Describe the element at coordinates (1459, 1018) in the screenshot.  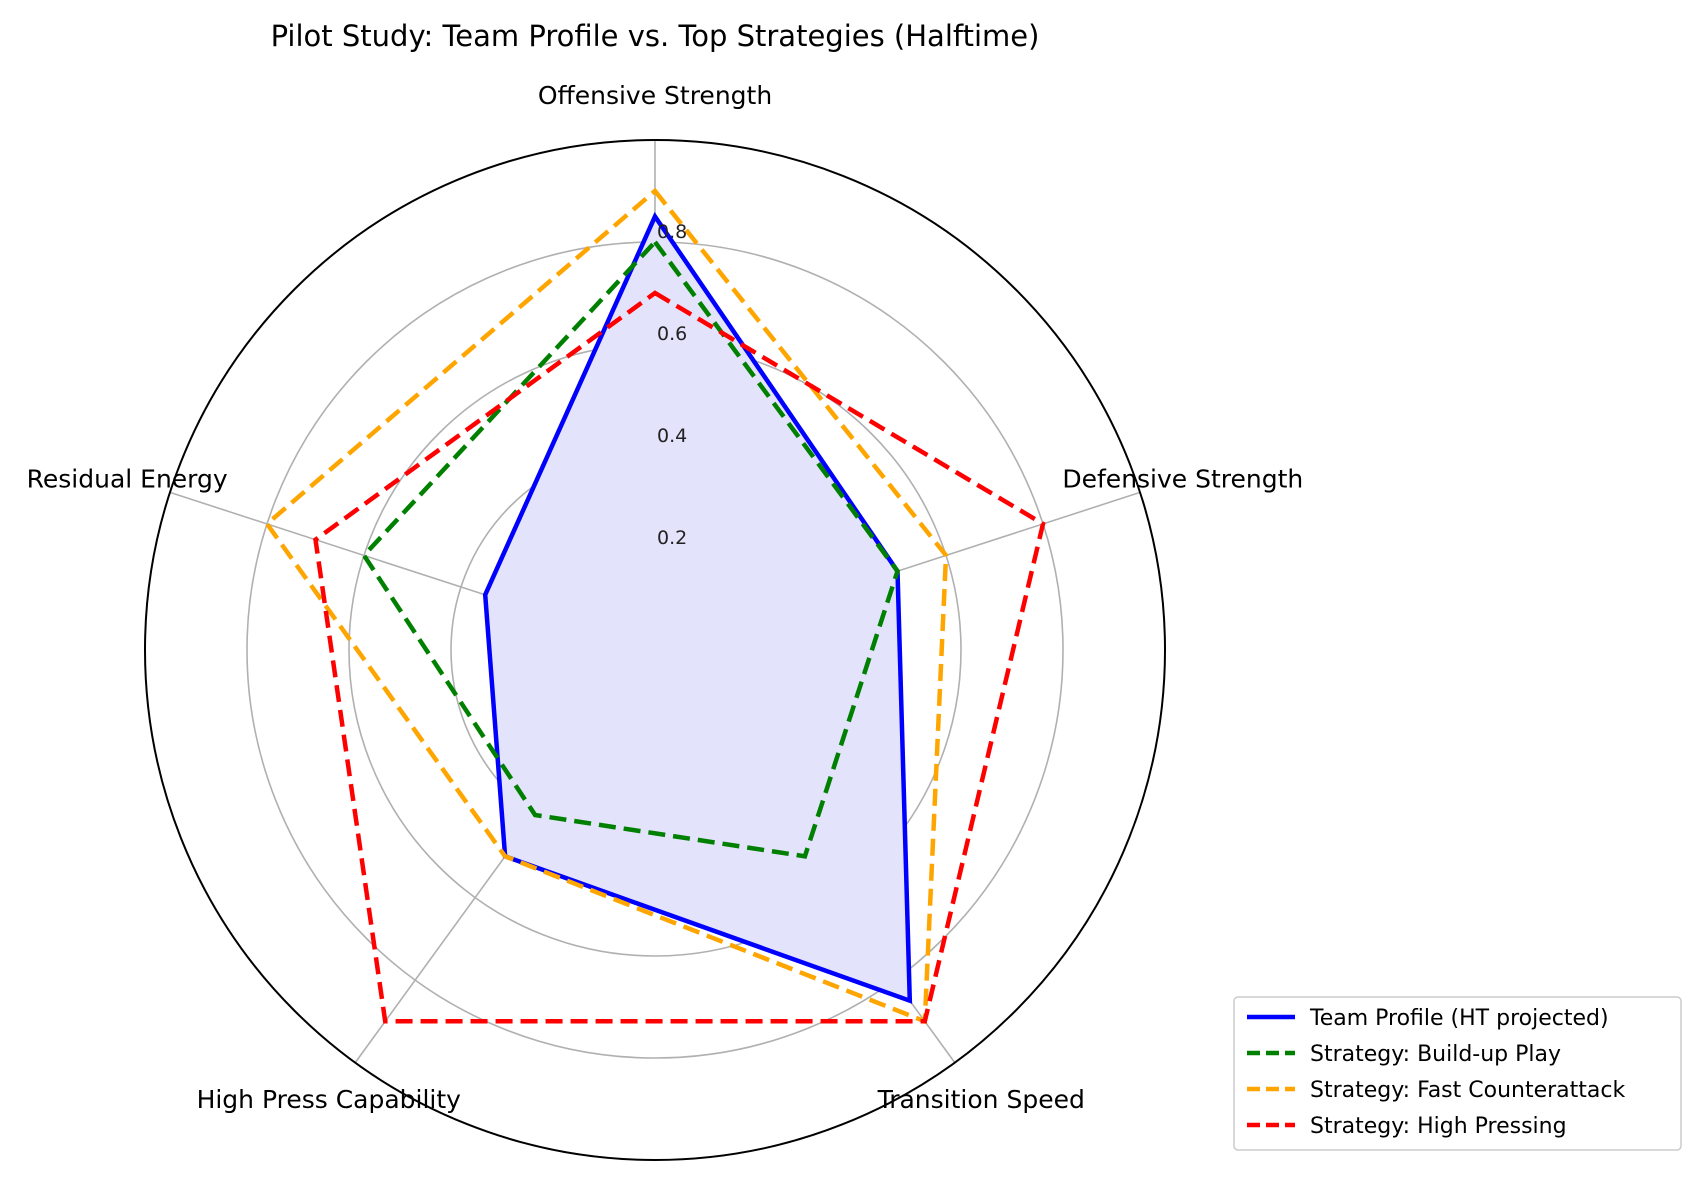
I see `legend-label-0: Team Profile (HT projected)` at that location.